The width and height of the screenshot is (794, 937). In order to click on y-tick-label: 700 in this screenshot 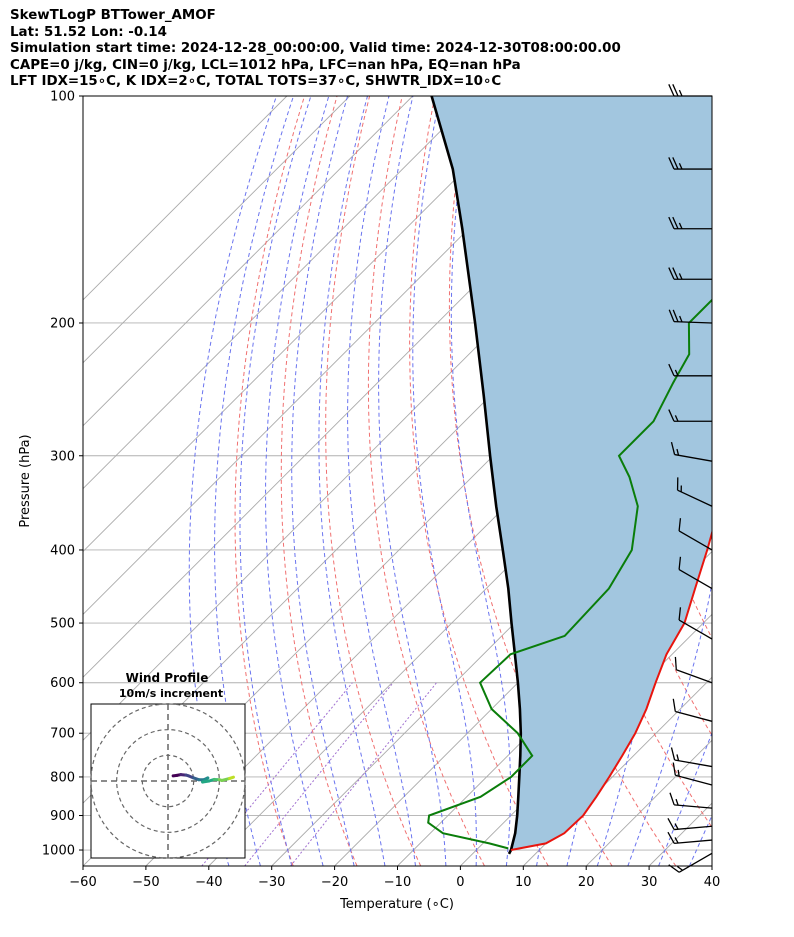, I will do `click(62, 734)`.